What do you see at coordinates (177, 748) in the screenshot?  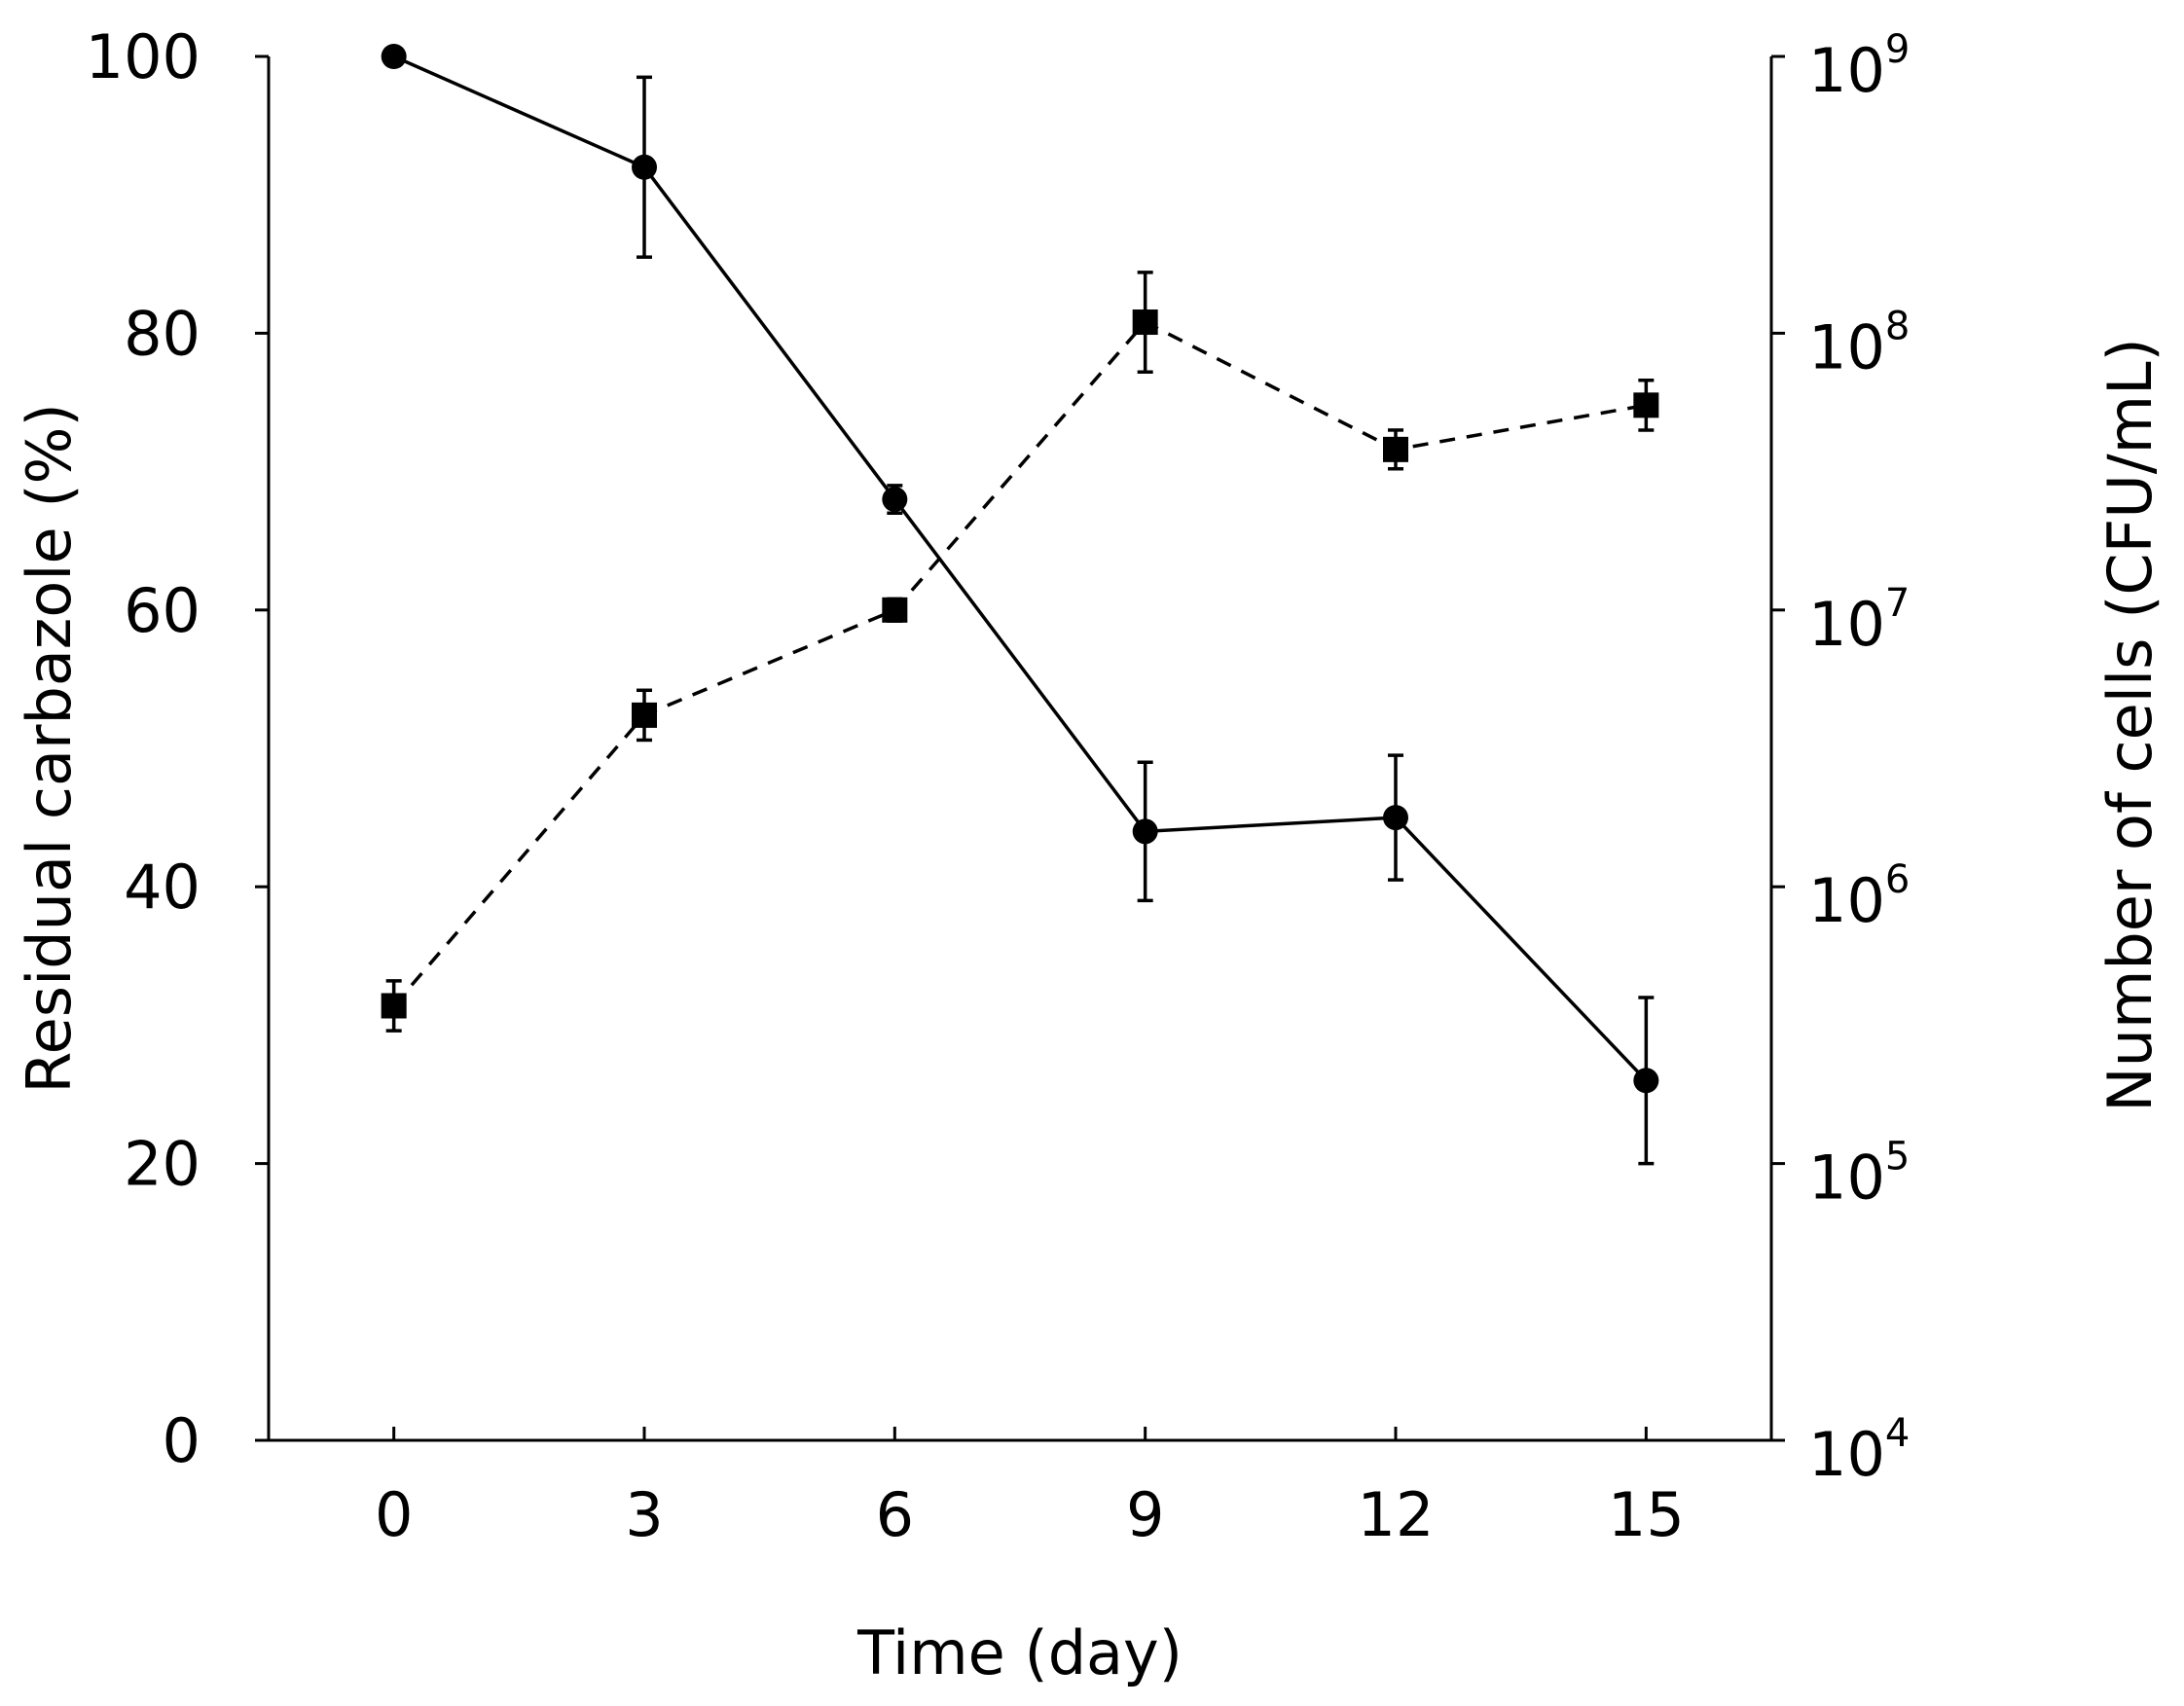 I see `y-left-ticks: 0 20 40 60 80 100` at bounding box center [177, 748].